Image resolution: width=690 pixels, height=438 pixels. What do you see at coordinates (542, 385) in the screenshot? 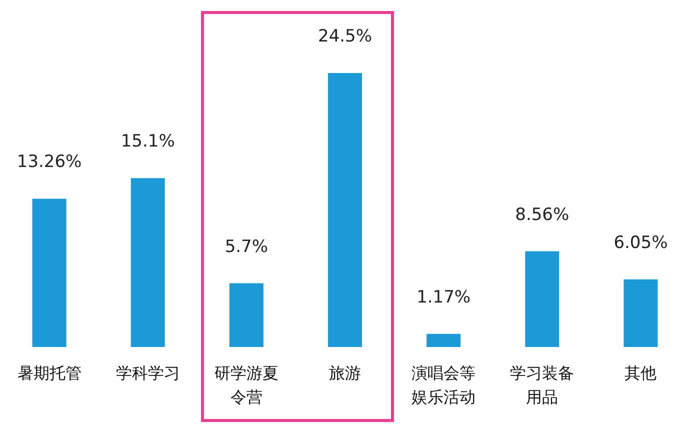
I see `x-tick-label: 学习装备用品` at bounding box center [542, 385].